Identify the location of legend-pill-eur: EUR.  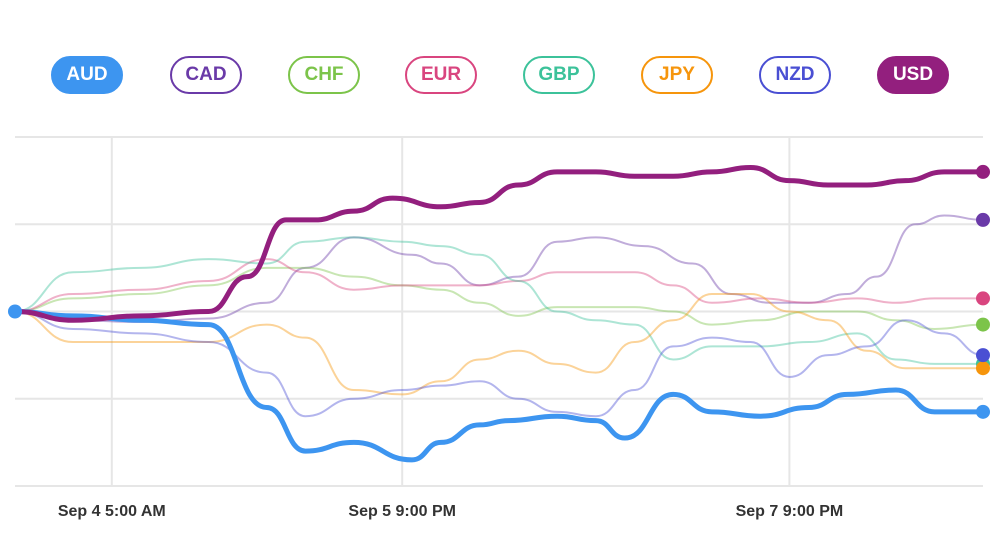
(441, 75).